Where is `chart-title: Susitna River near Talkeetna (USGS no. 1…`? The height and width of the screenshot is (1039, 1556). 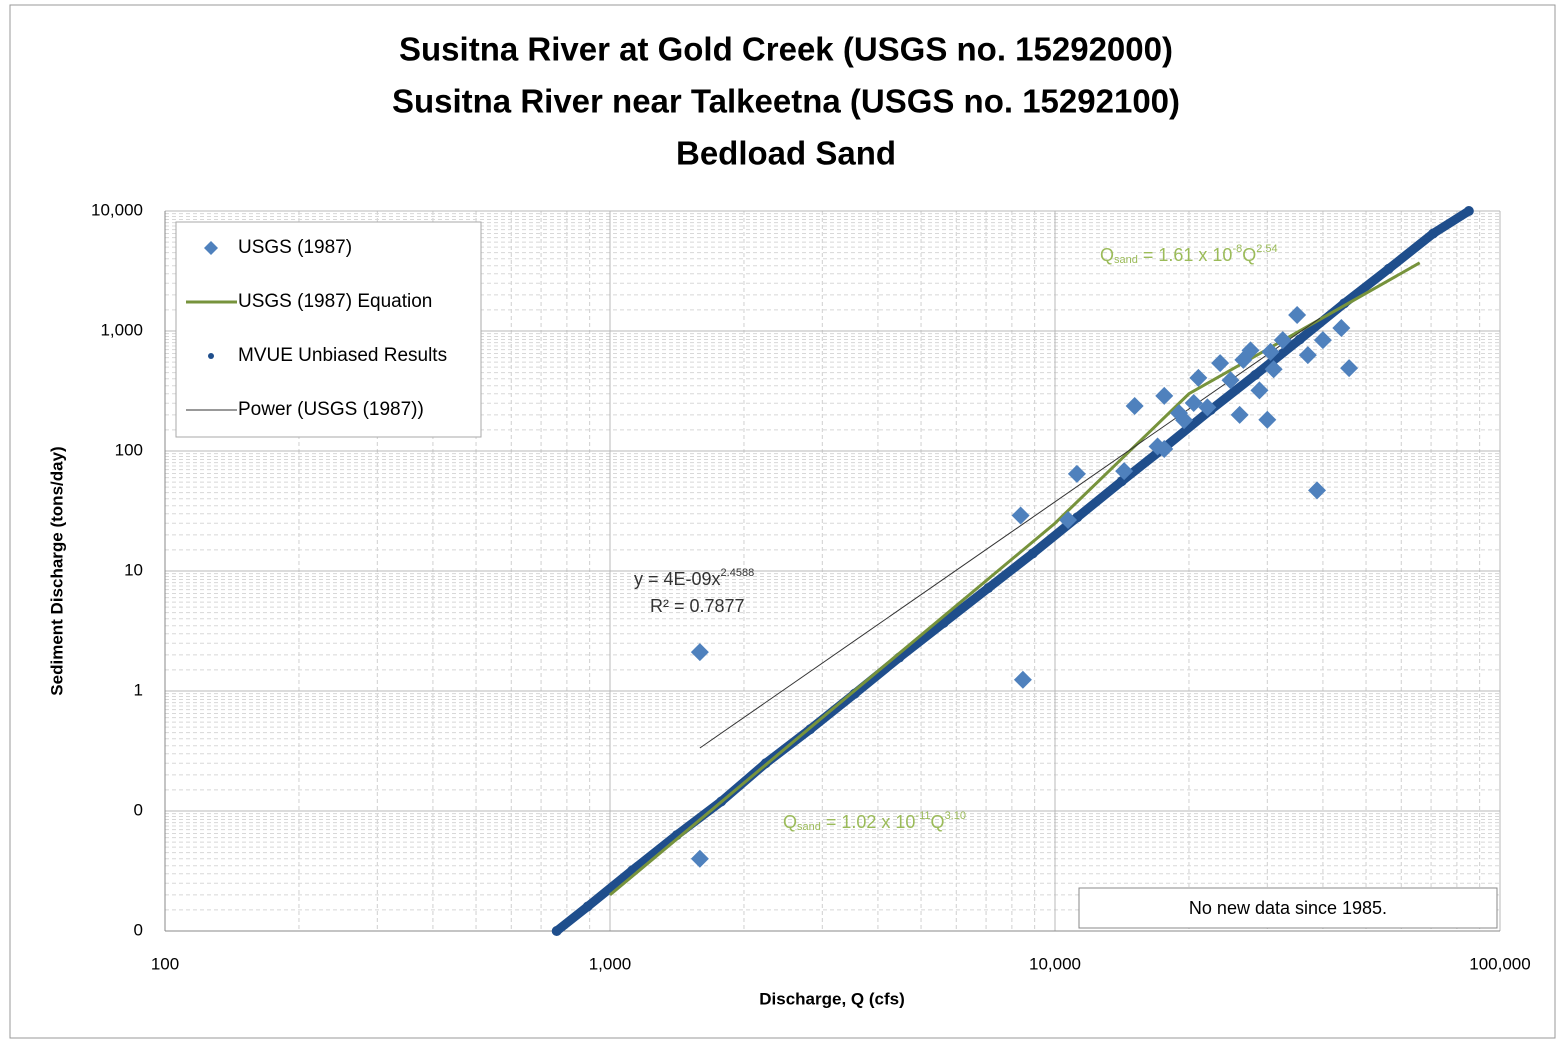 chart-title: Susitna River near Talkeetna (USGS no. 1… is located at coordinates (786, 101).